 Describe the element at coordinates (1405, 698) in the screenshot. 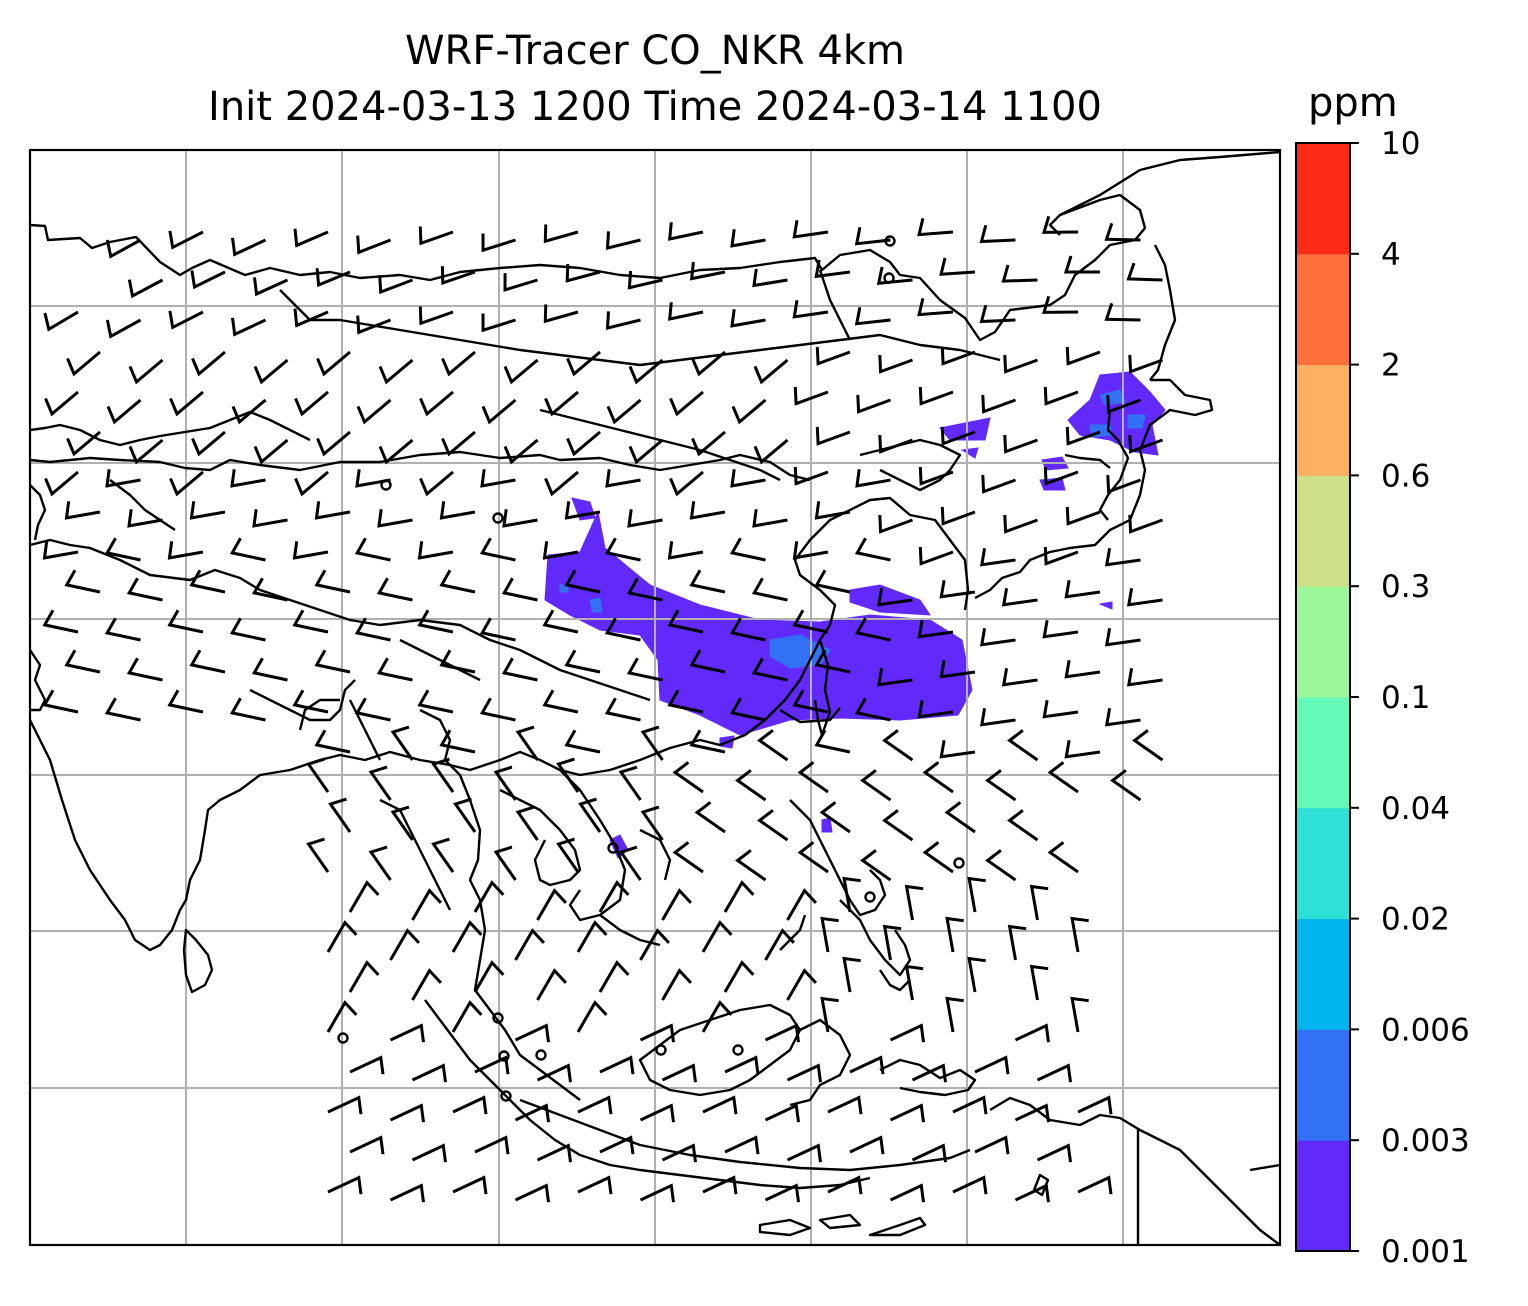

I see `colorbar-tick-label: 0.1` at that location.